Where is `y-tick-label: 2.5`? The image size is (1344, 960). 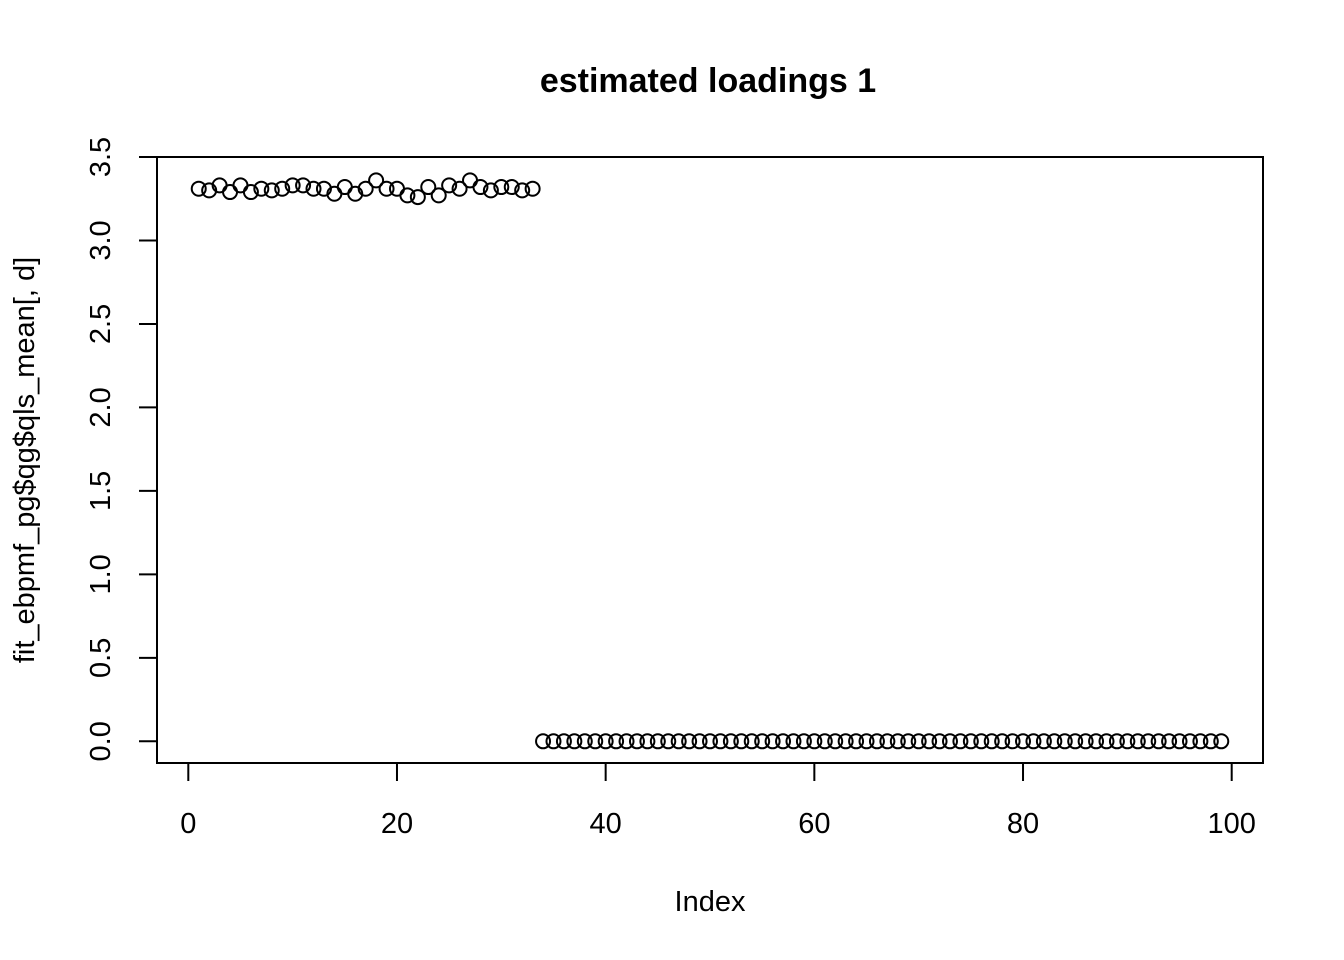 y-tick-label: 2.5 is located at coordinates (101, 324).